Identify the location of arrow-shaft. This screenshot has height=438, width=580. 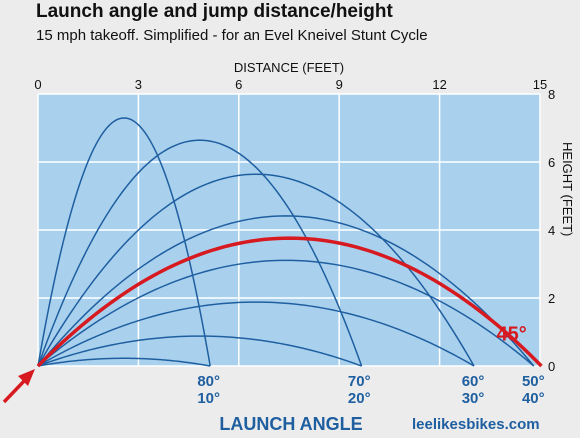
(15, 390).